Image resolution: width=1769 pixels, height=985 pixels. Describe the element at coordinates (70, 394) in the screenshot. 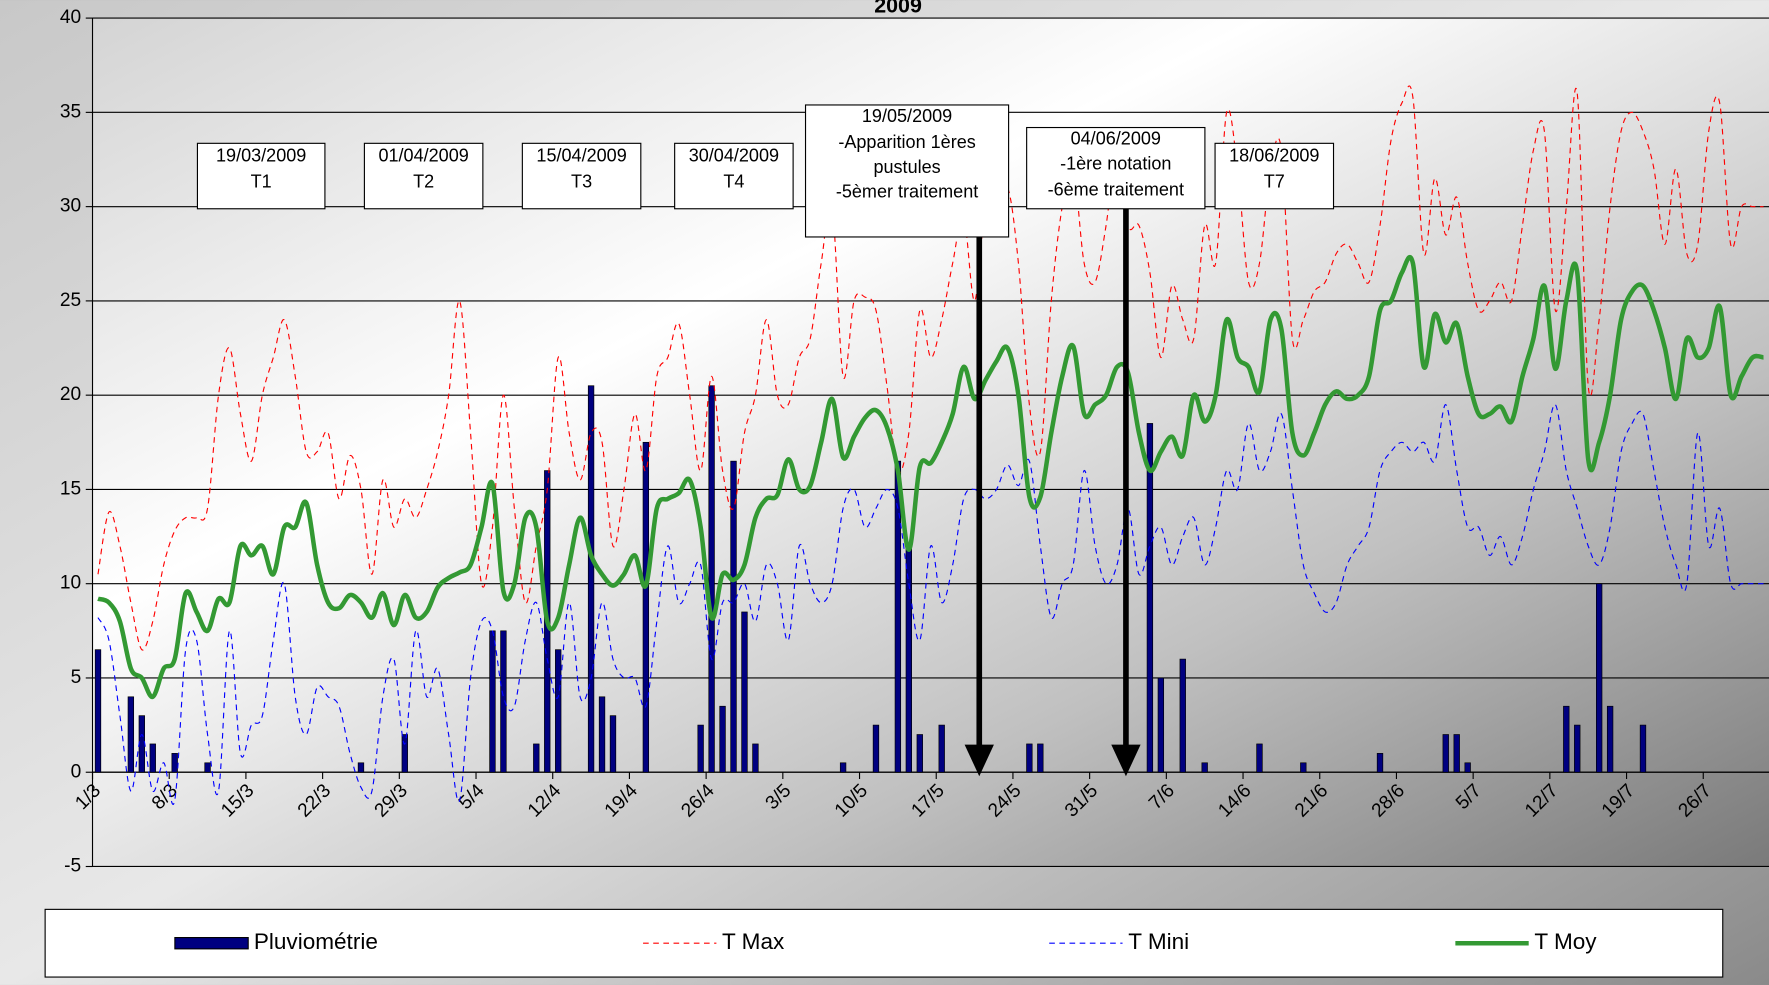

I see `y-tick-label: 20` at that location.